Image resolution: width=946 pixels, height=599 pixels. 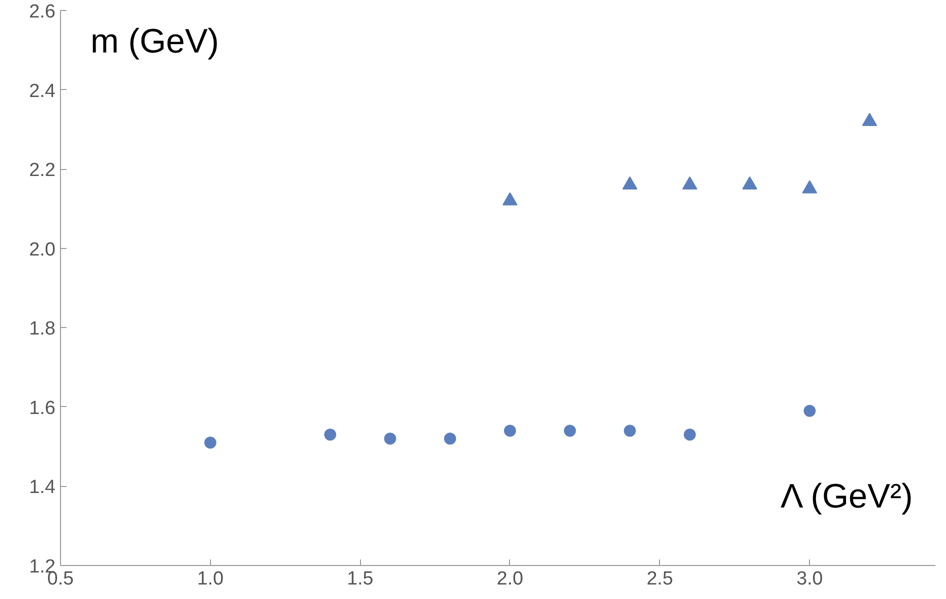 I want to click on y-tick-label: 2.6, so click(x=42, y=12).